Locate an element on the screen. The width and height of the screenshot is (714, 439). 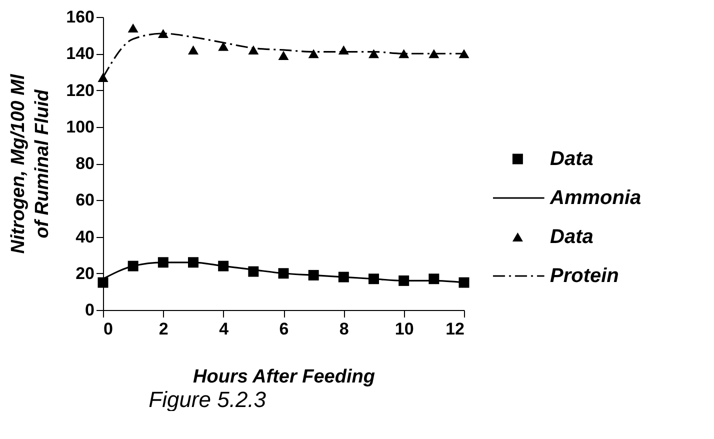
y-axis-title: Nitrogen, Mg/100 Ml of Ruminal Fluid is located at coordinates (31, 164).